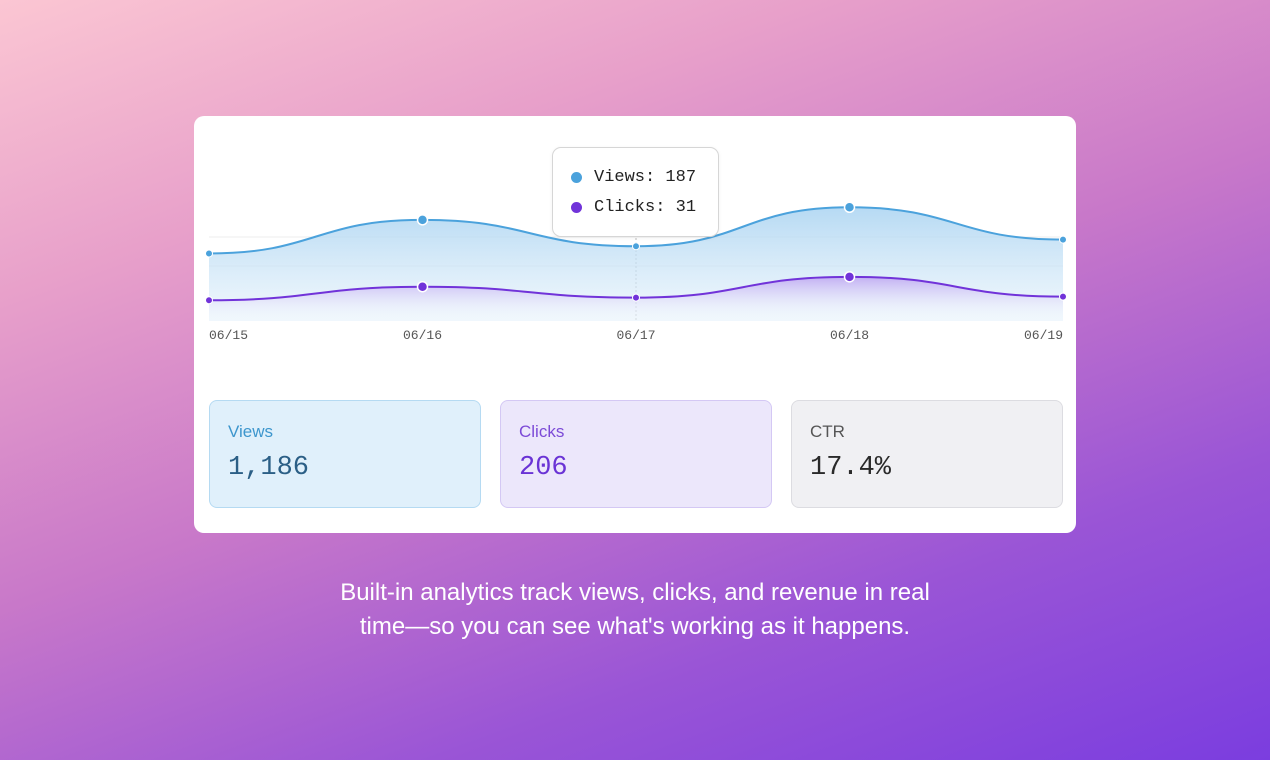 This screenshot has height=760, width=1270. I want to click on clicks-point-06/19, so click(1063, 296).